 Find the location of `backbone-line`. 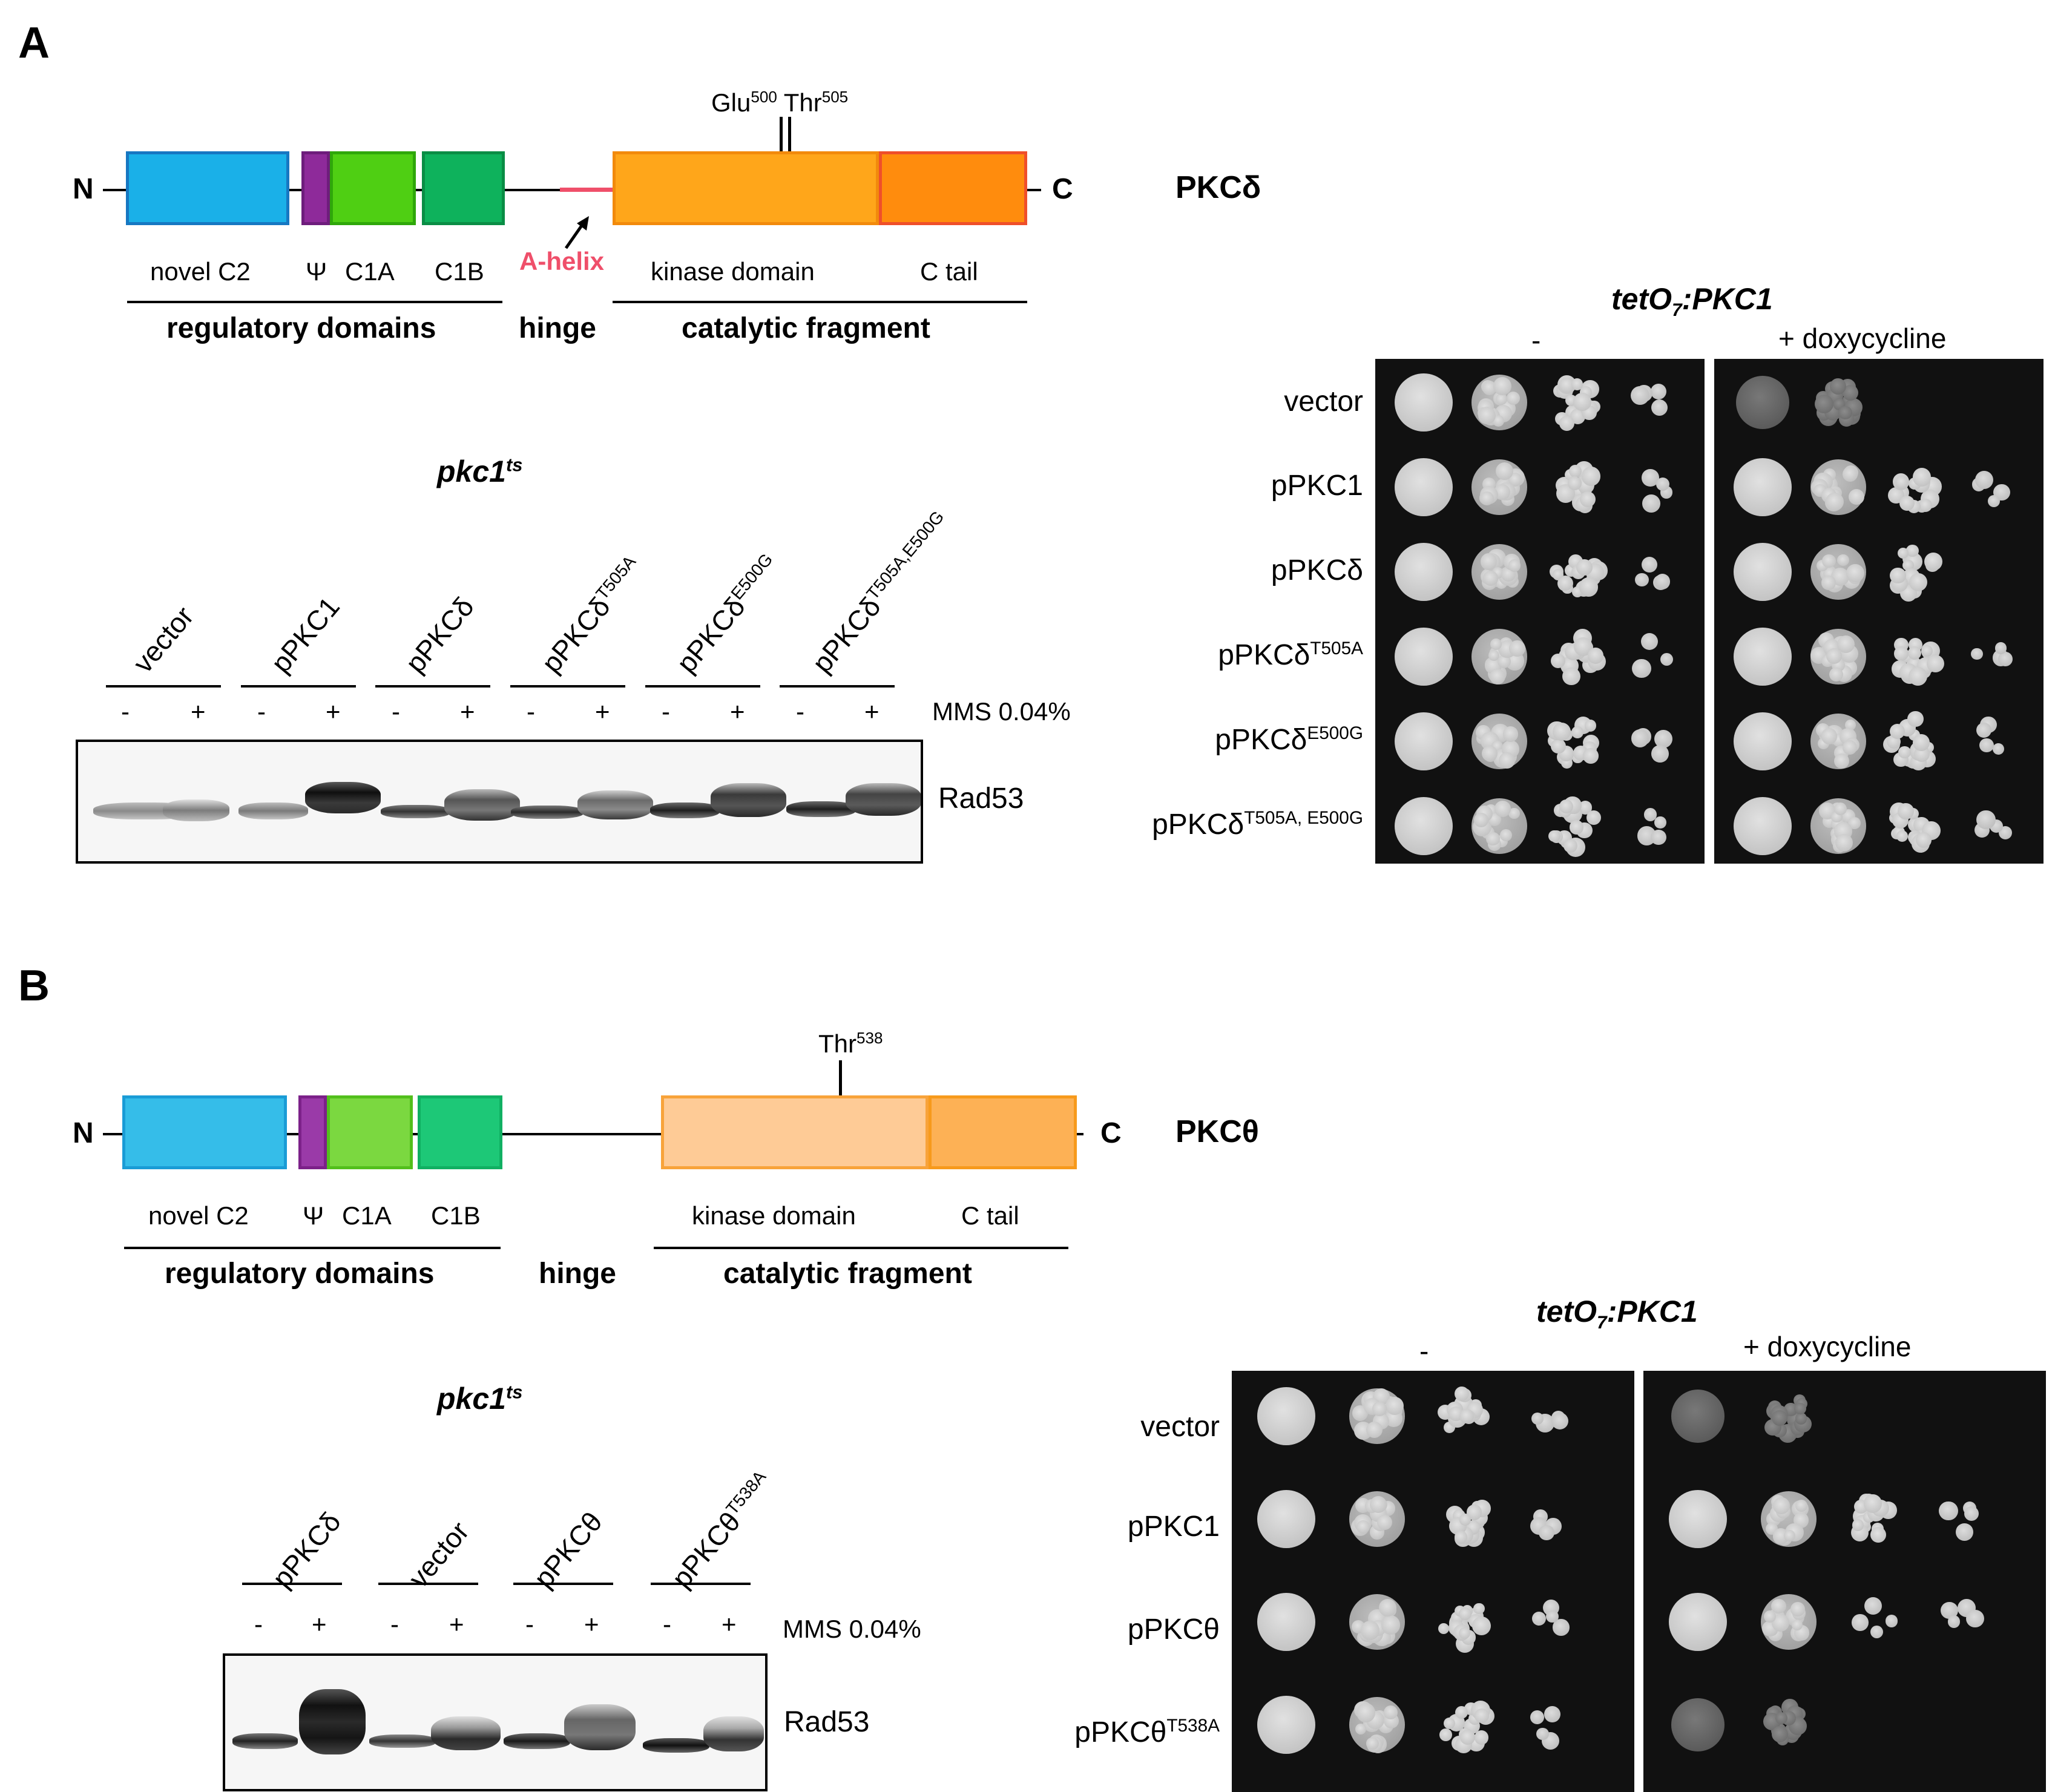

backbone-line is located at coordinates (593, 1134).